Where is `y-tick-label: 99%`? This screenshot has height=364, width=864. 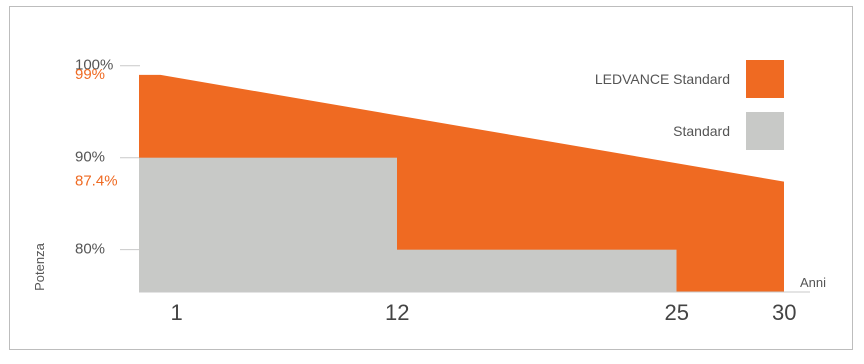 y-tick-label: 99% is located at coordinates (90, 74).